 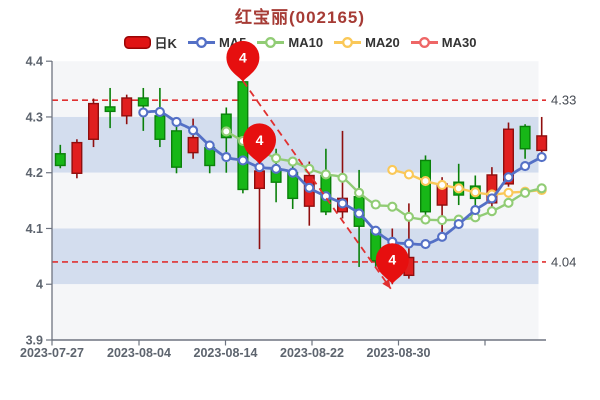 I want to click on reference-value-label: 4.04, so click(x=563, y=261).